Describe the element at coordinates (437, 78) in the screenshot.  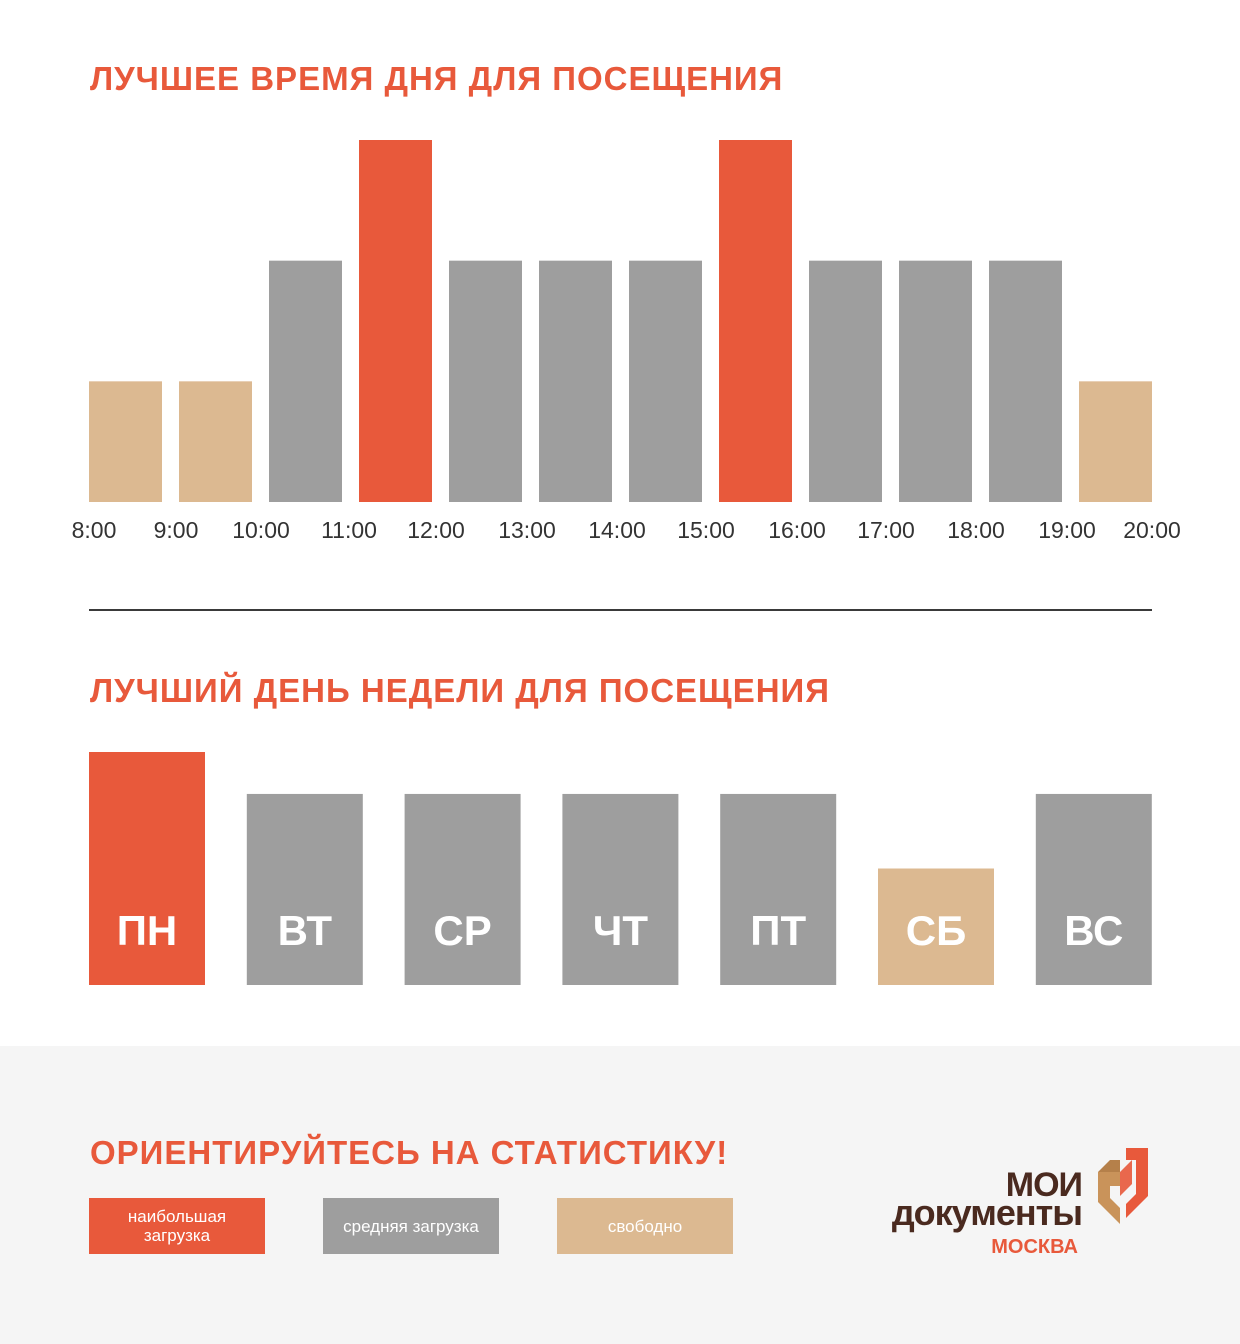
I see `hours-chart-title: ЛУЧШЕЕ ВРЕМЯ ДНЯ ДЛЯ ПОСЕЩЕНИЯ` at that location.